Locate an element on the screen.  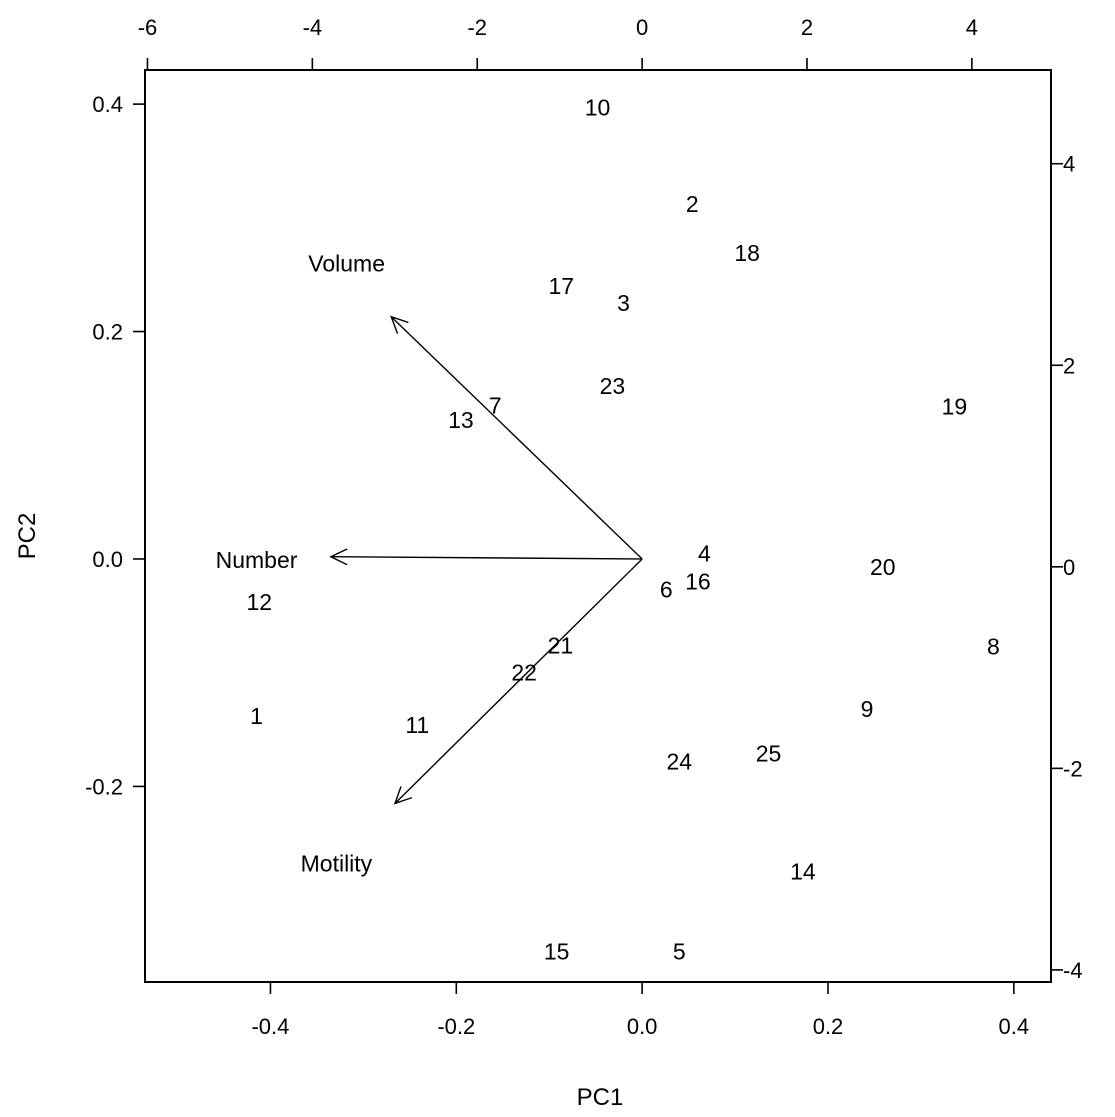
top-tick-label: 2 is located at coordinates (807, 27).